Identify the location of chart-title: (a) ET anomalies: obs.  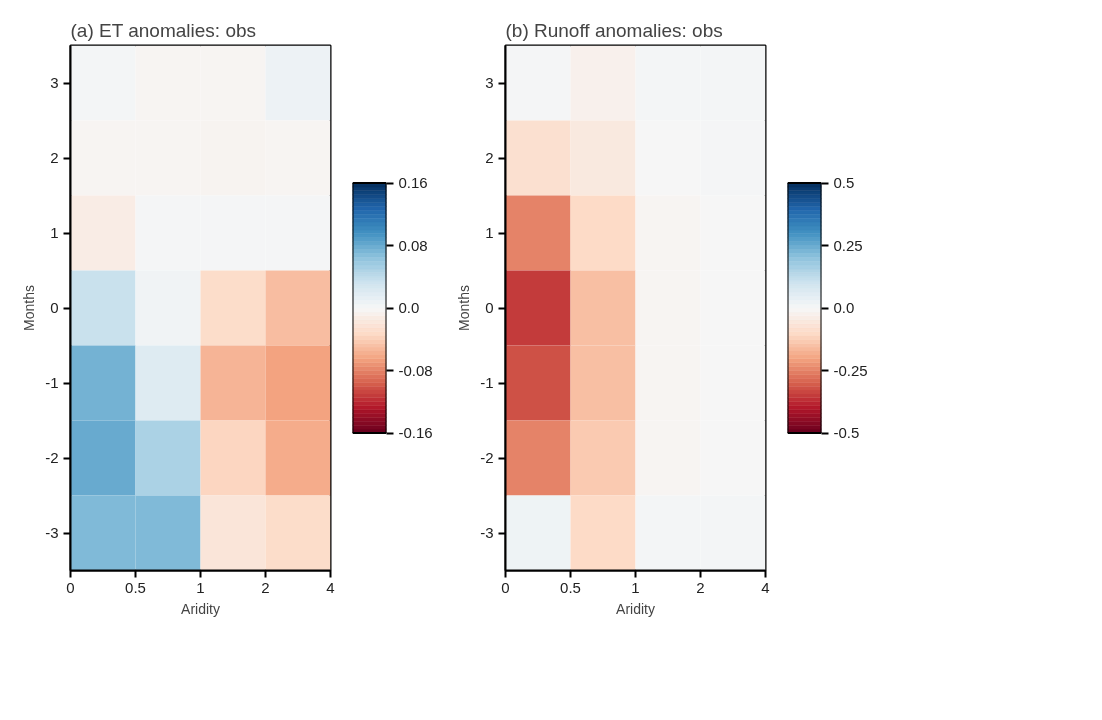
(163, 30).